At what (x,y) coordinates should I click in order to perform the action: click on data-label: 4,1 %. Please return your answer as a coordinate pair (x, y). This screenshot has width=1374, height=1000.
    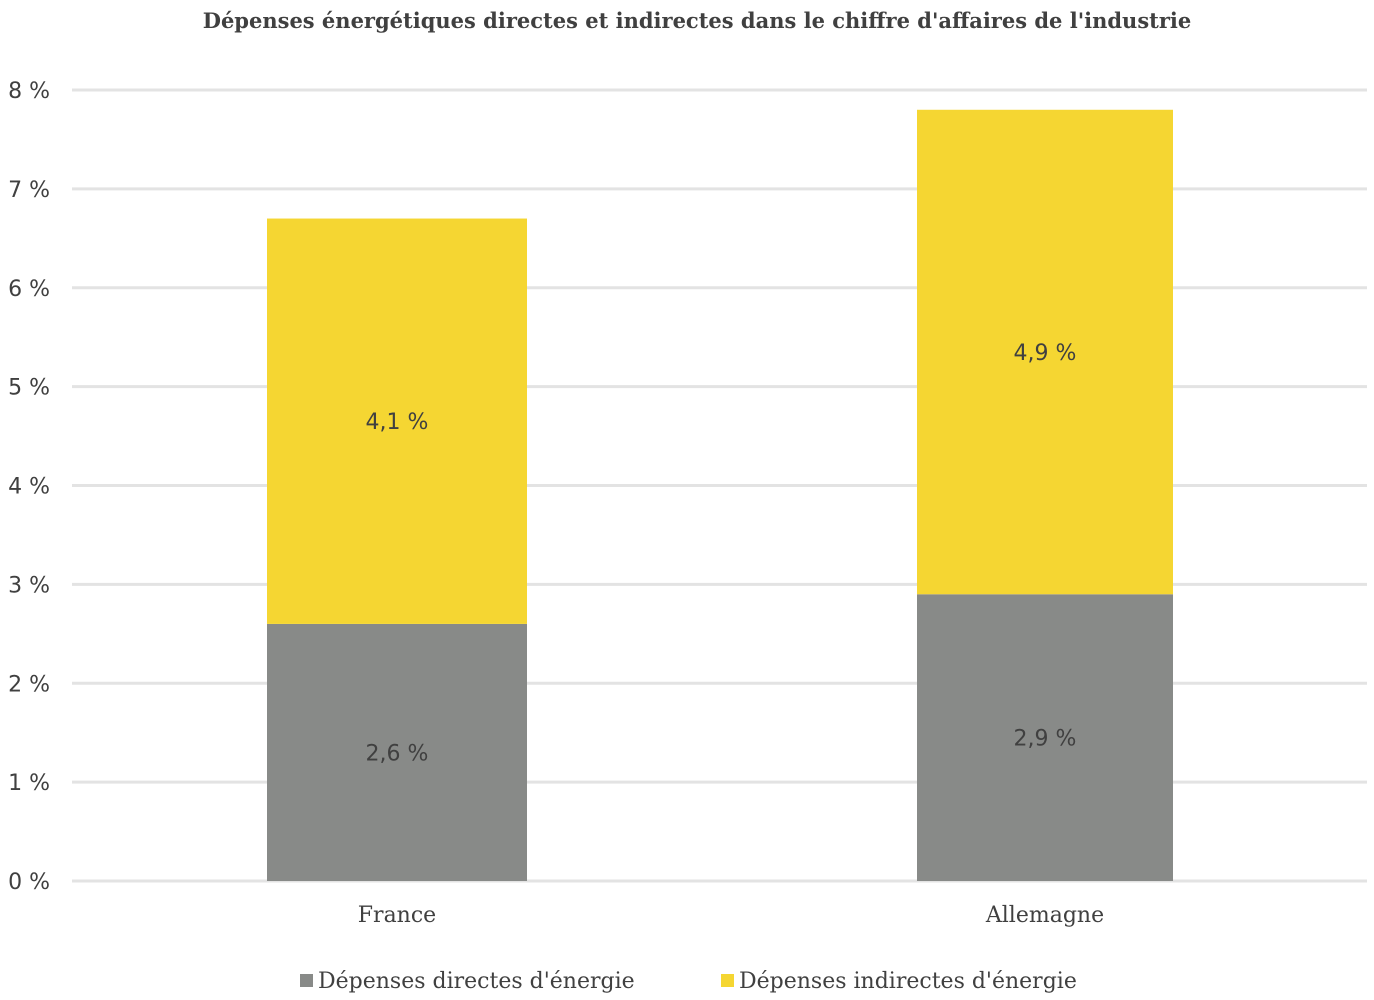
    Looking at the image, I should click on (397, 422).